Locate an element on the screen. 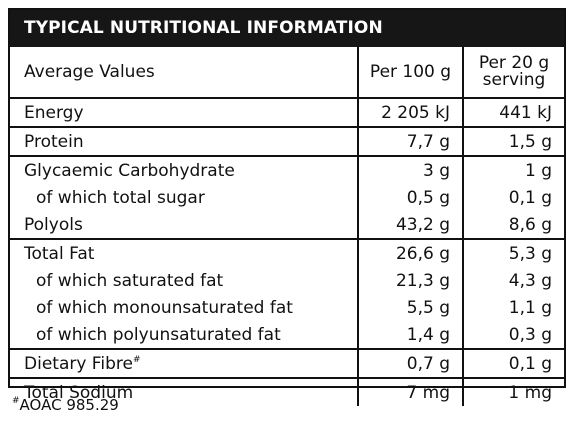 The height and width of the screenshot is (421, 575). table-row-energy: Energy 2 205 kJ 441 kJ is located at coordinates (287, 113).